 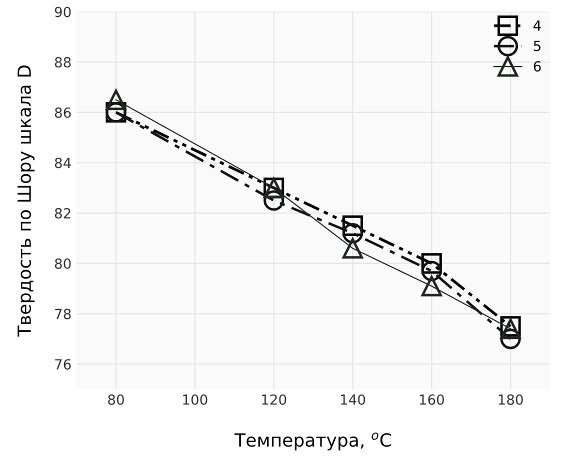 What do you see at coordinates (63, 314) in the screenshot?
I see `y-tick-label: 78` at bounding box center [63, 314].